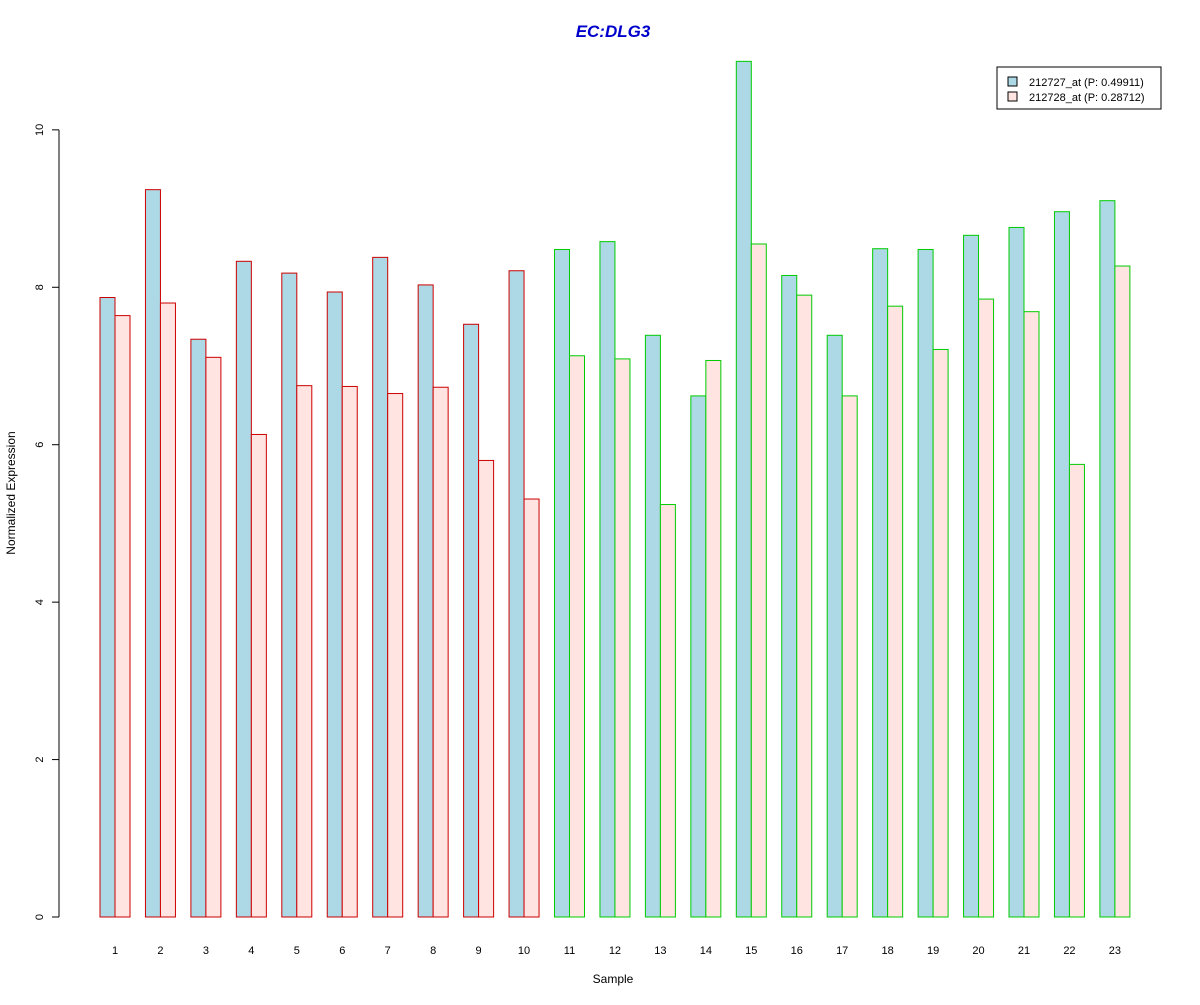 This screenshot has width=1200, height=1005. I want to click on x-tick-label: 18, so click(888, 951).